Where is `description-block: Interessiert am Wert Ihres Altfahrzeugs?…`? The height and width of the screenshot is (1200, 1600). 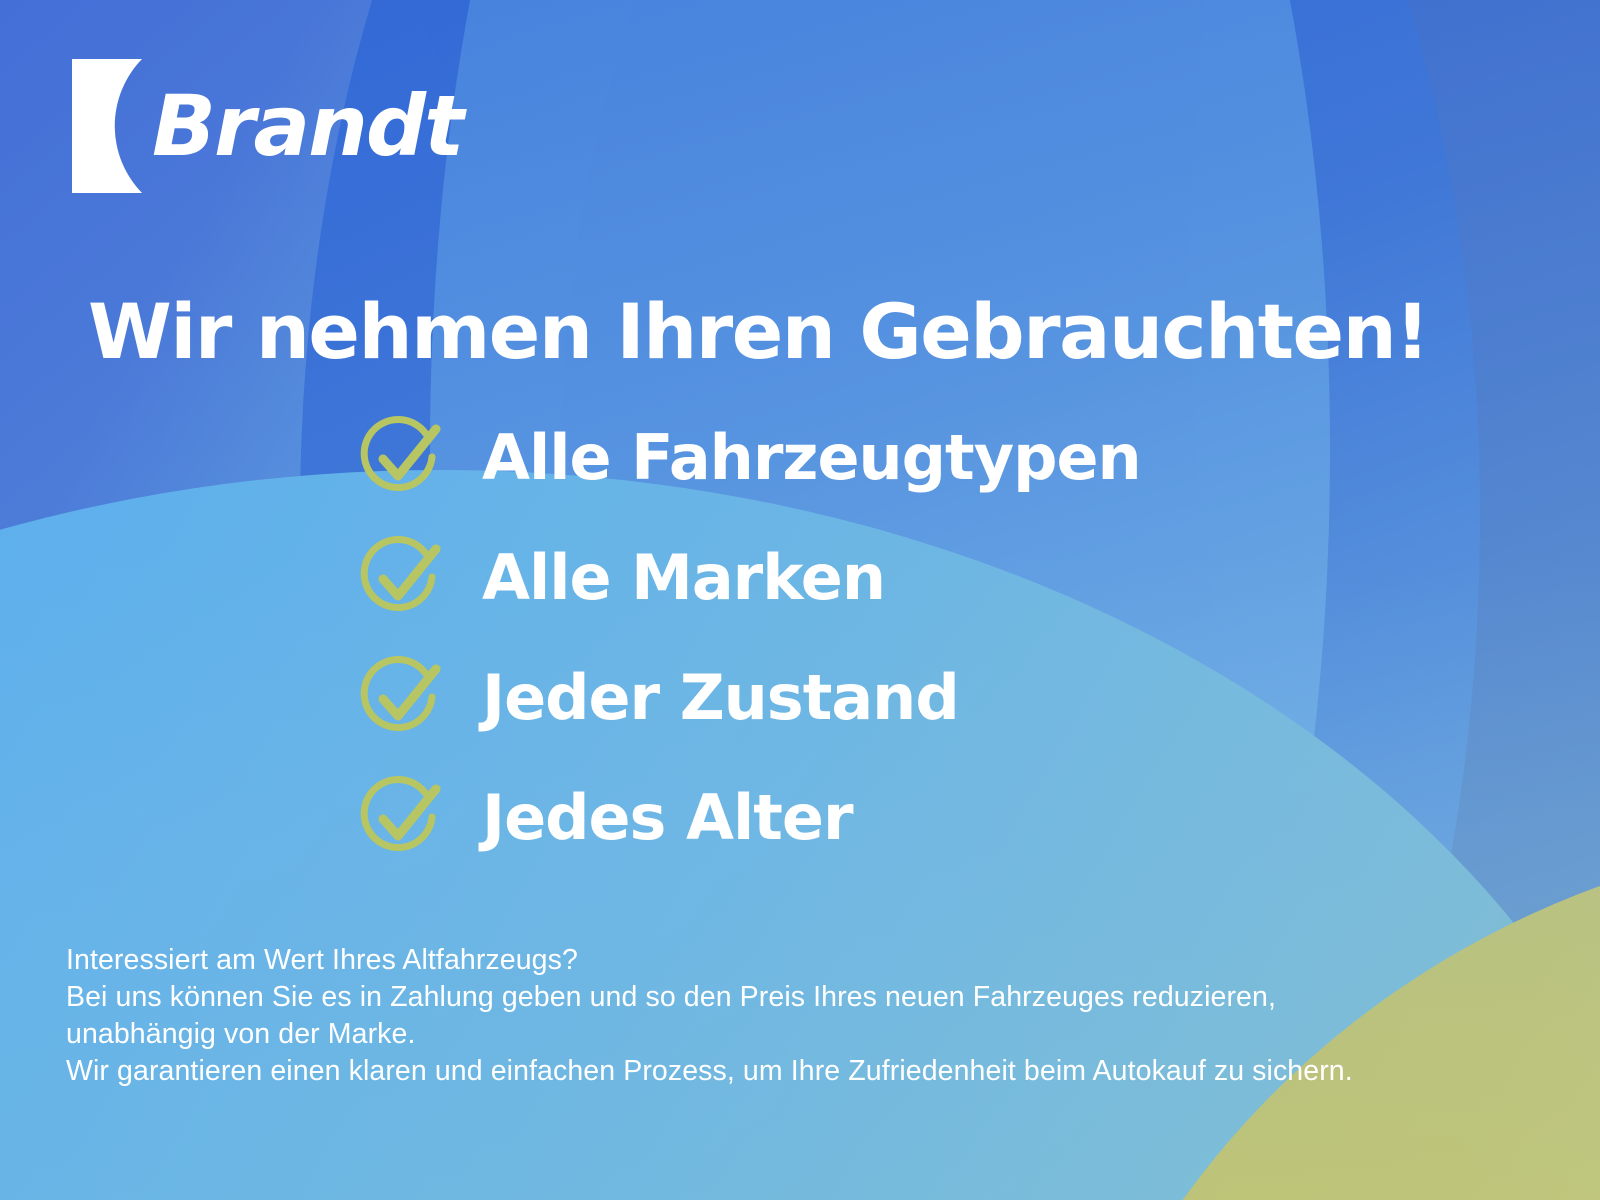
description-block: Interessiert am Wert Ihres Altfahrzeugs?… is located at coordinates (801, 1016).